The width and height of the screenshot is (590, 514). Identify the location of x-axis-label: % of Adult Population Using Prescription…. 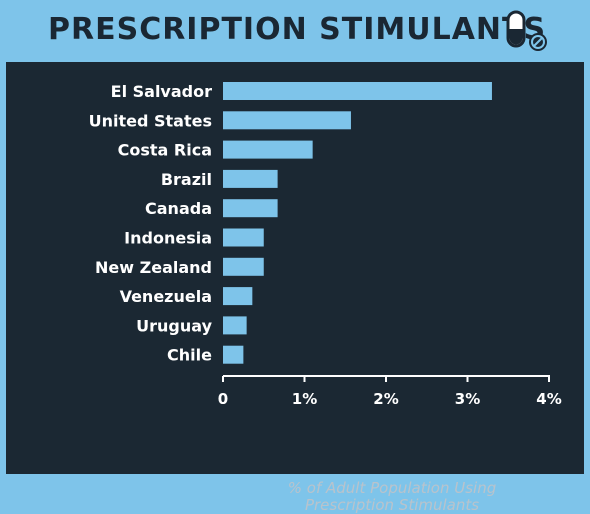
(392, 497).